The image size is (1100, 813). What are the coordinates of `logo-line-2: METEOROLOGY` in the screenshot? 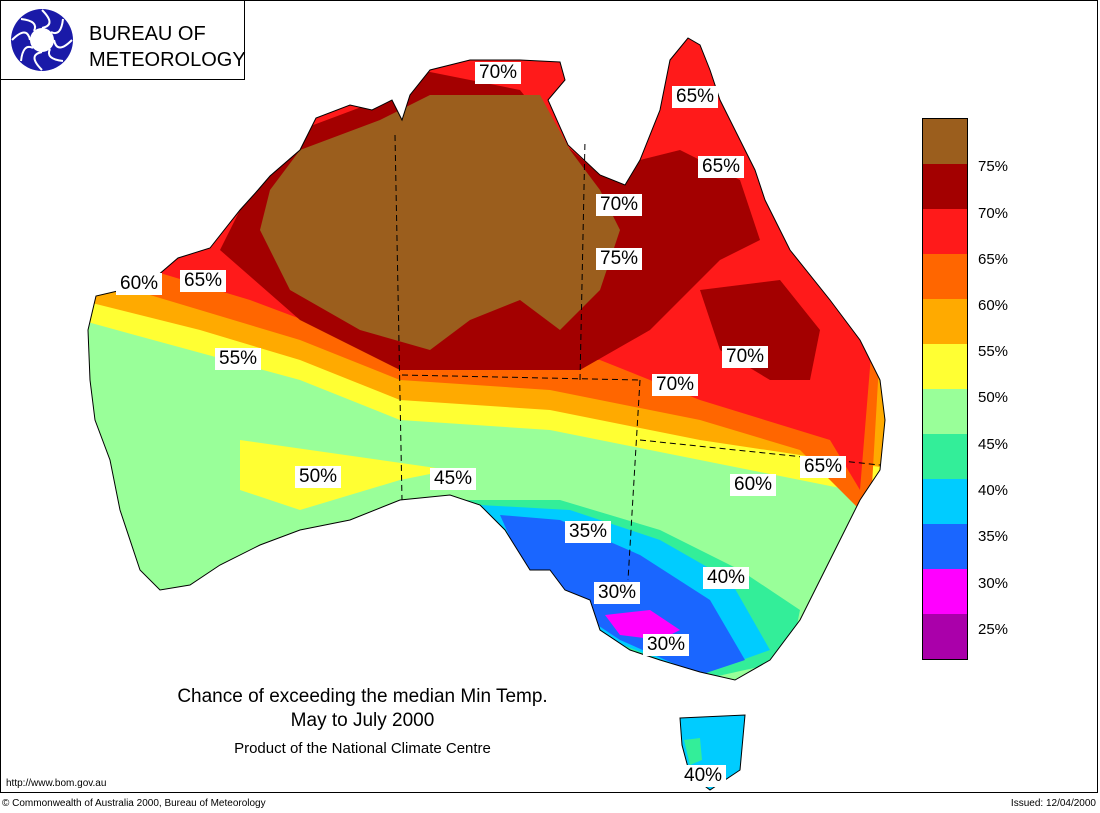 It's located at (167, 60).